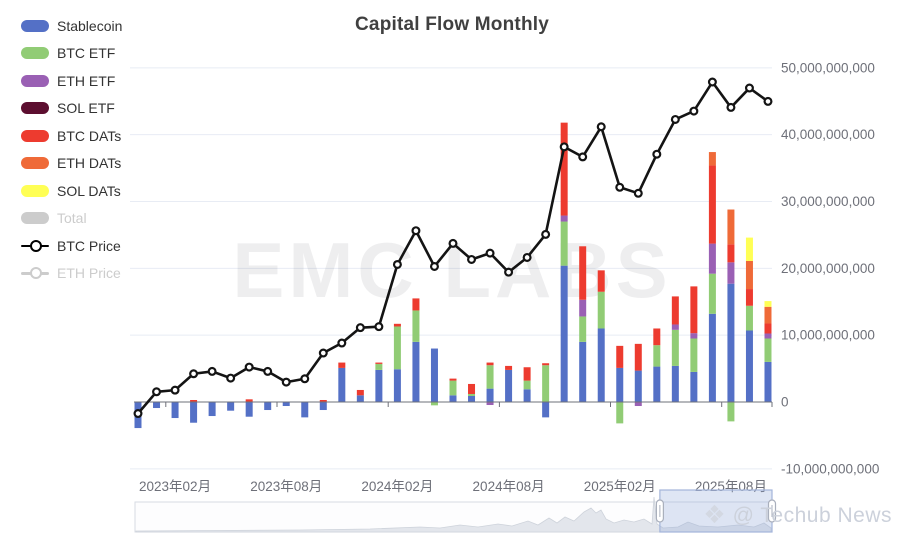 Image resolution: width=904 pixels, height=540 pixels. I want to click on legend-label-btc-price: BTC Price, so click(89, 245).